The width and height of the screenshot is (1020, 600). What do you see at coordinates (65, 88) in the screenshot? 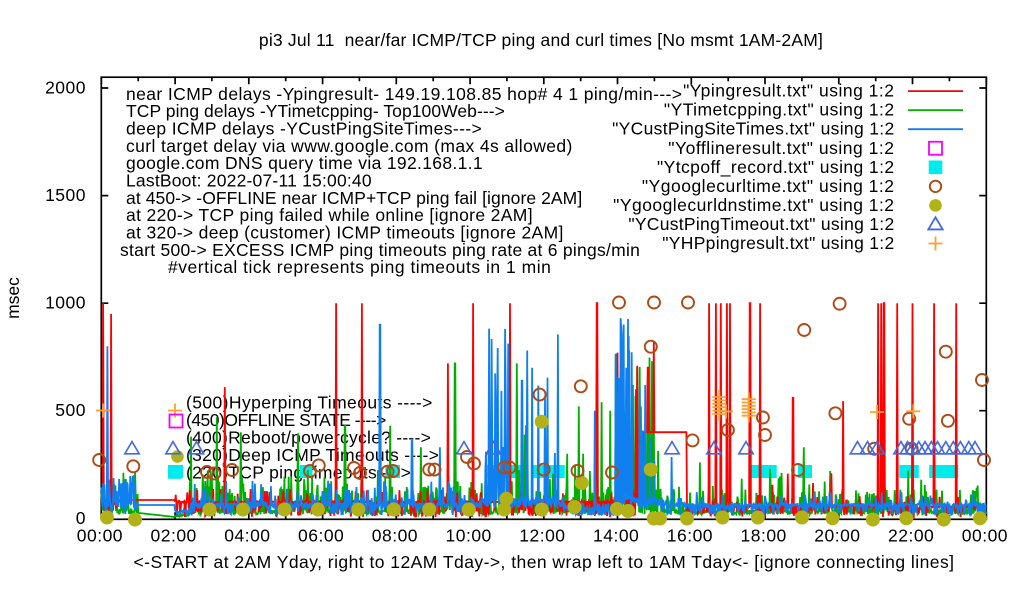
I see `svg-text: 2000` at bounding box center [65, 88].